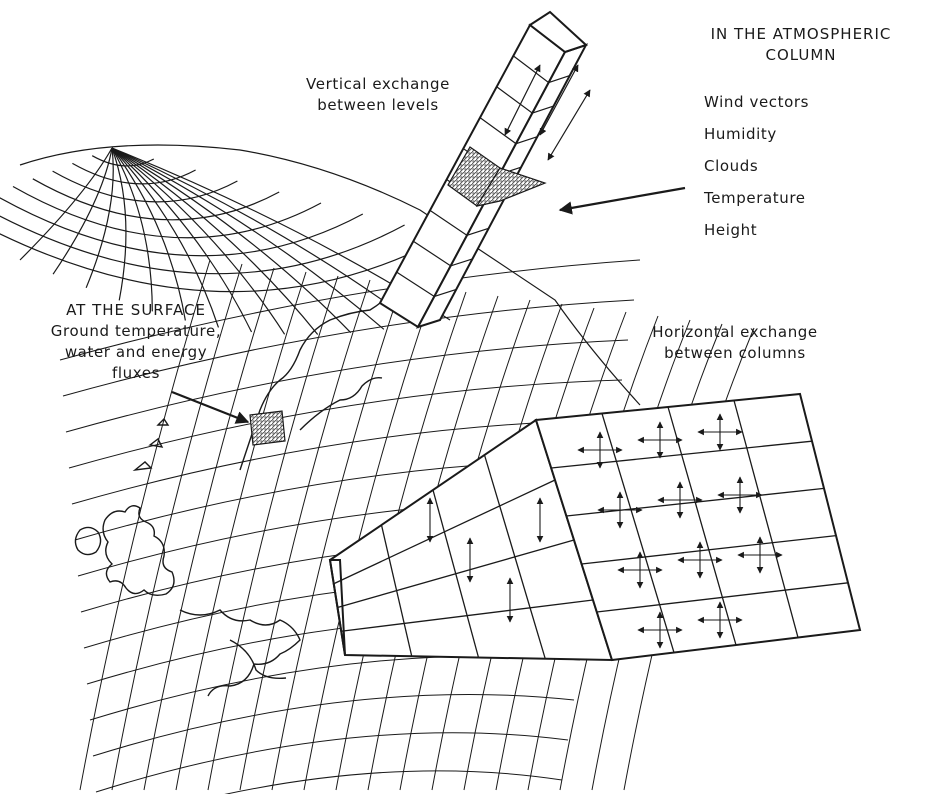 This screenshot has height=794, width=946. Describe the element at coordinates (547, 112) in the screenshot. I see `vertical-exchange-arrows` at that location.